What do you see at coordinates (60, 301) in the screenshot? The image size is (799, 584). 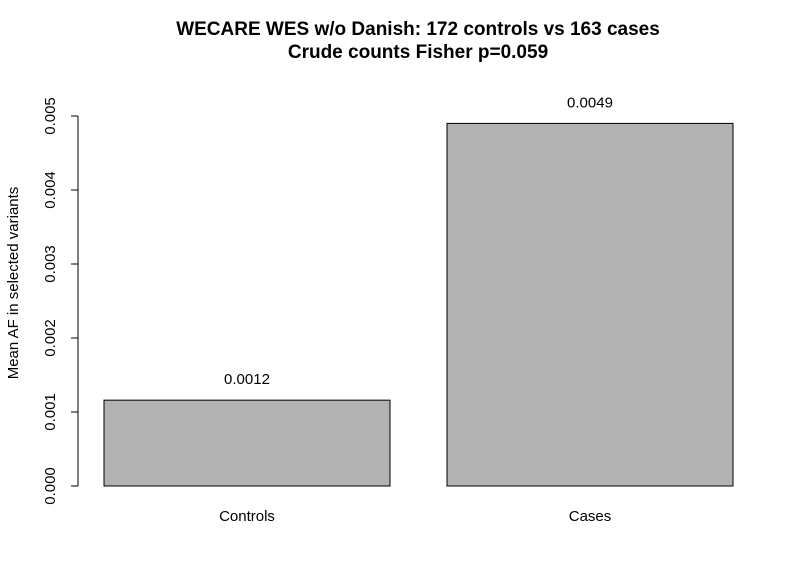 I see `y-axis: 0.000 0.001 0.002 0.003 0.004 0.005` at bounding box center [60, 301].